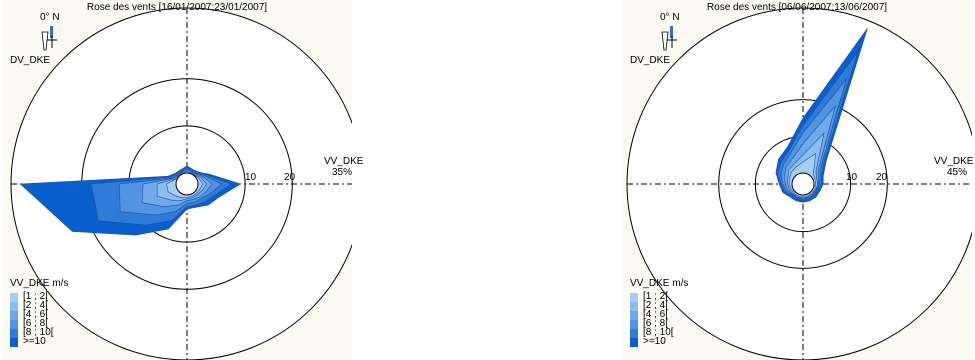 Image resolution: width=975 pixels, height=360 pixels. What do you see at coordinates (797, 7) in the screenshot?
I see `chart-title: Rose des vents [06/06/2007;13/06/2007]` at bounding box center [797, 7].